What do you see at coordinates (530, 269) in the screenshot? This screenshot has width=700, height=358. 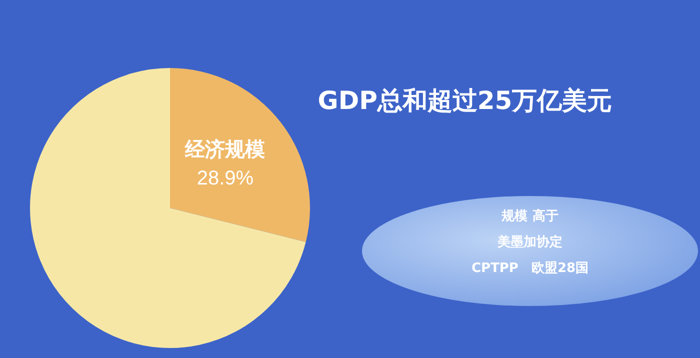 I see `text: CPTPP 欧盟28国` at bounding box center [530, 269].